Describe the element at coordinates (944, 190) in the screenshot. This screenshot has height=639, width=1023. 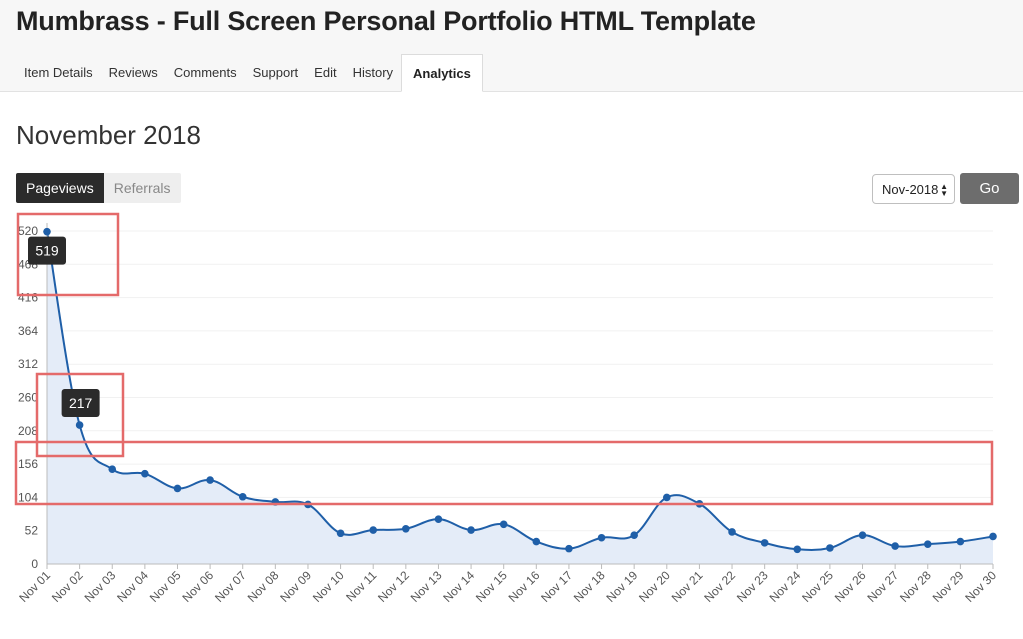
I see `select-arrows-icon: ▲ ▼` at that location.